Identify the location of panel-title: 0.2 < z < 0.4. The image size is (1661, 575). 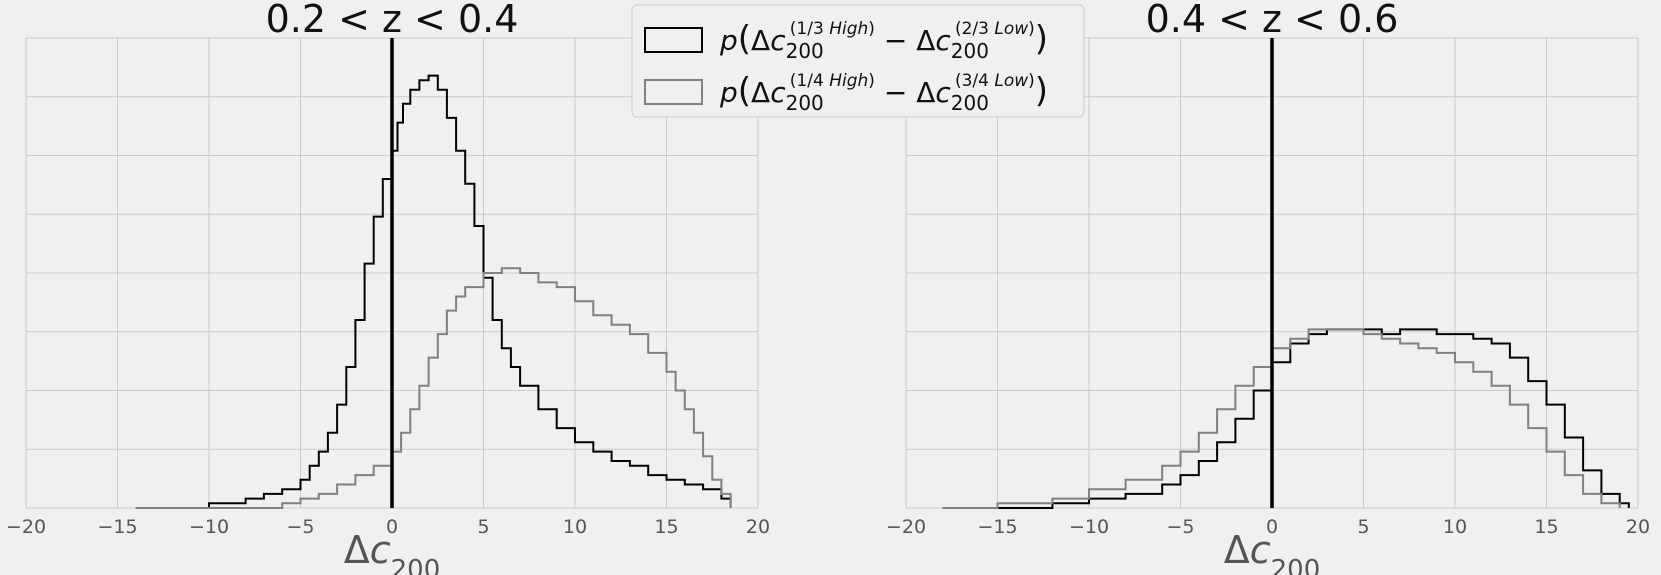
(392, 20).